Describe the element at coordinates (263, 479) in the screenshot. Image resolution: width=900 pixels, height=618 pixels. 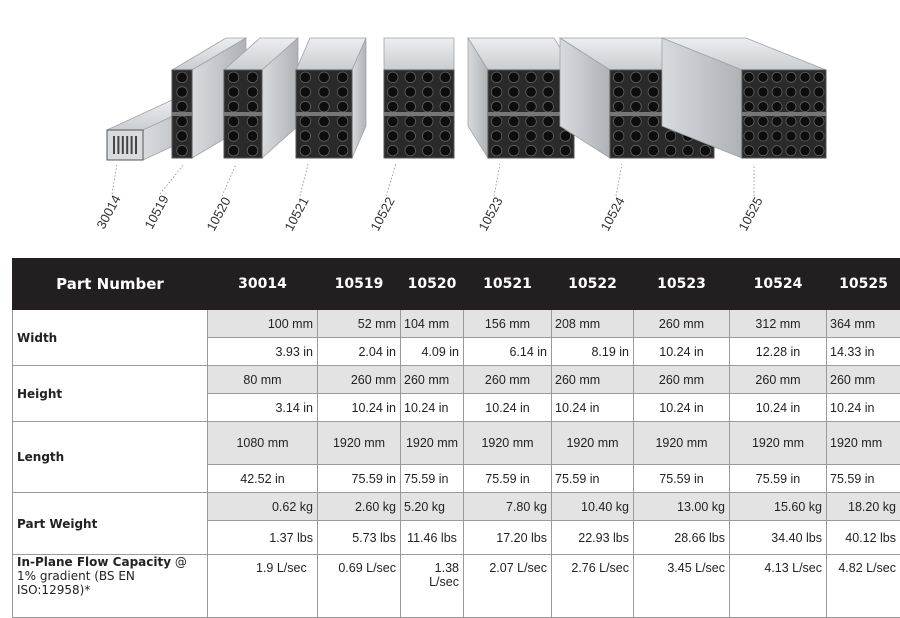
I see `table-cell: 42.52 in` at that location.